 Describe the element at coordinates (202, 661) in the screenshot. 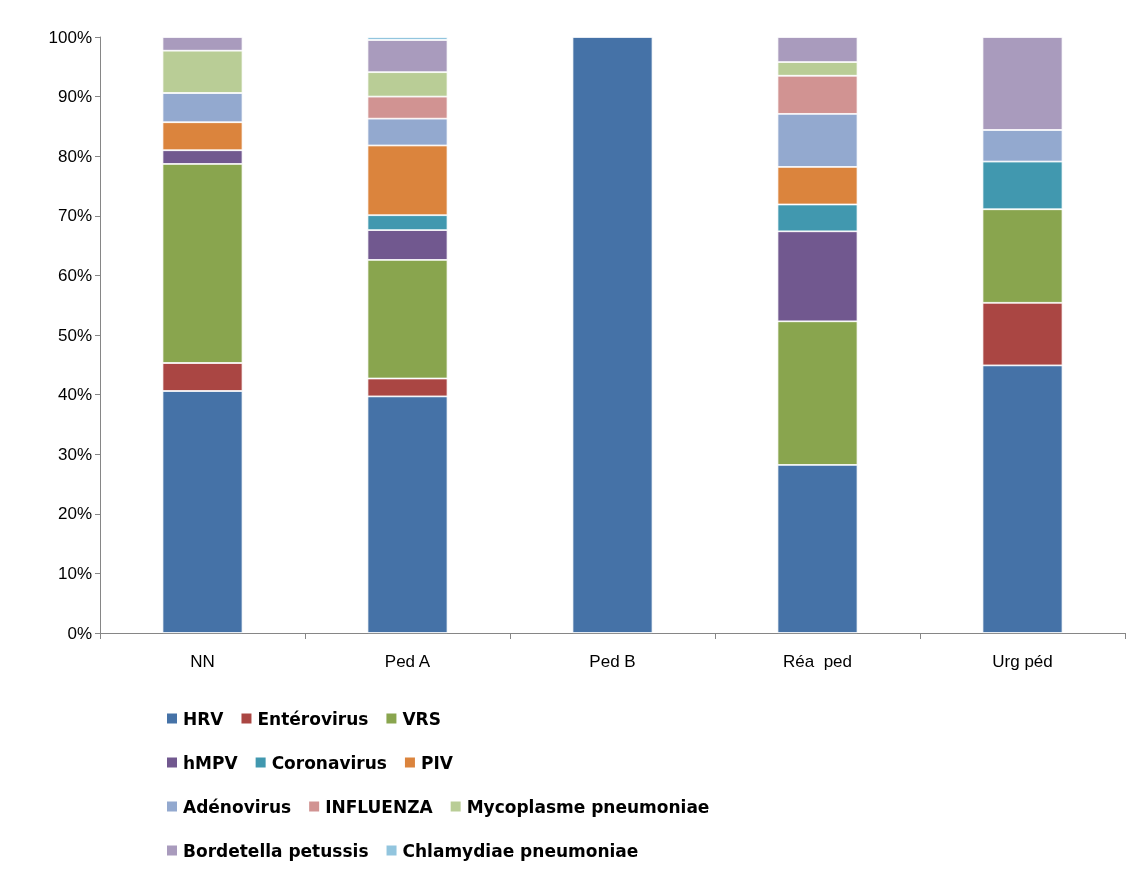

I see `x-tick-label: NN` at that location.